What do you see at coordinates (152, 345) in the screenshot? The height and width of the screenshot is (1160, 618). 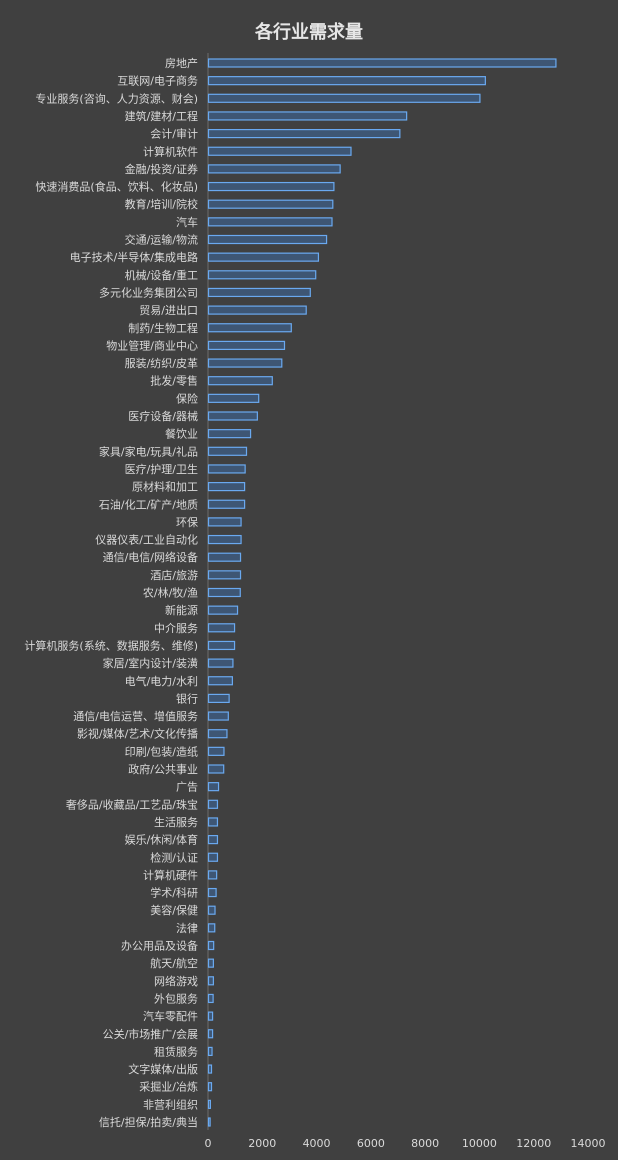 I see `category-label: 物业管理/商业中心` at bounding box center [152, 345].